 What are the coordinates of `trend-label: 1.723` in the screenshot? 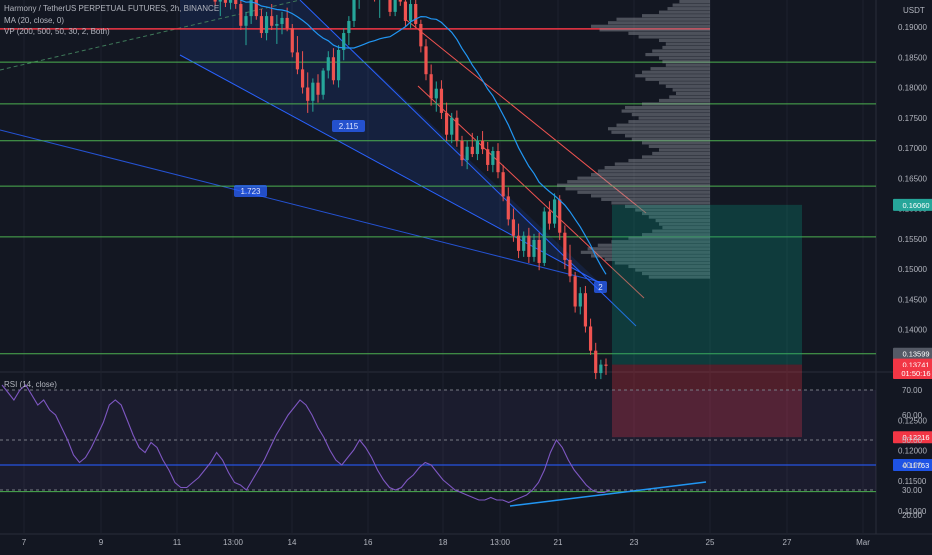 It's located at (250, 191).